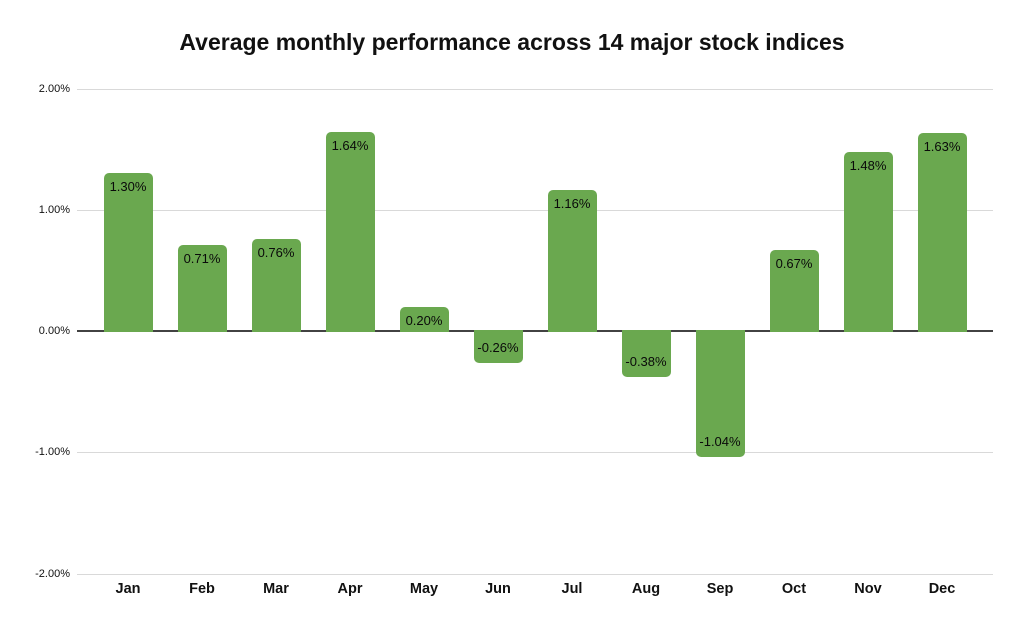 The height and width of the screenshot is (633, 1024). I want to click on bar-sep, so click(720, 394).